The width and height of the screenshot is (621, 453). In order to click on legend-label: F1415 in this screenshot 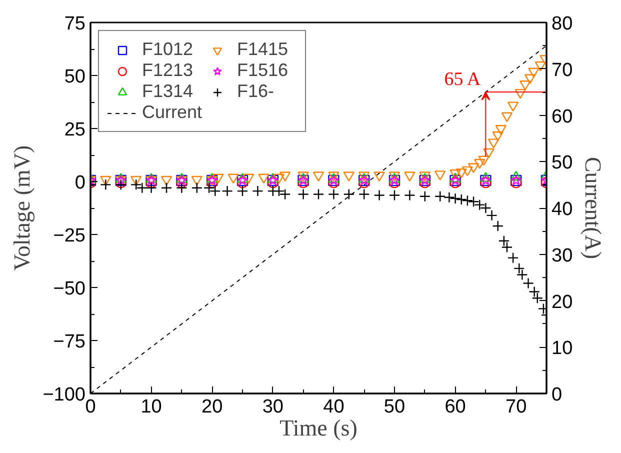, I will do `click(263, 49)`.